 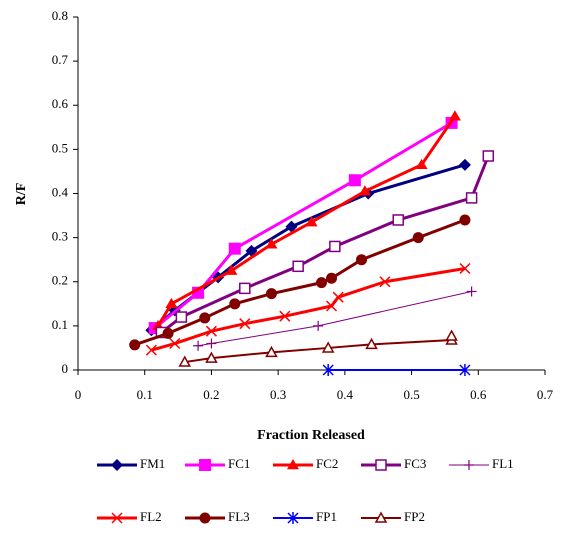 I want to click on x-tick-label: 0.5, so click(x=411, y=394).